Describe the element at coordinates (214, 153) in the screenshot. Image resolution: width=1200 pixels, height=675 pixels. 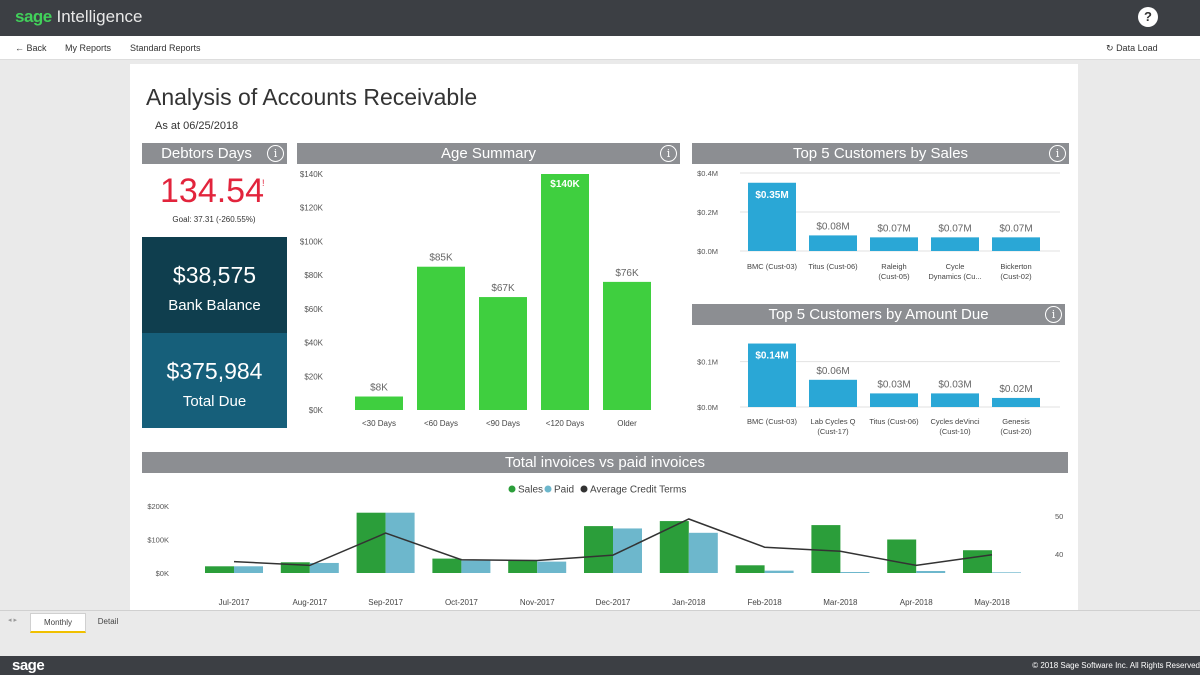
I see `debtors-days-header: Debtors Days i` at that location.